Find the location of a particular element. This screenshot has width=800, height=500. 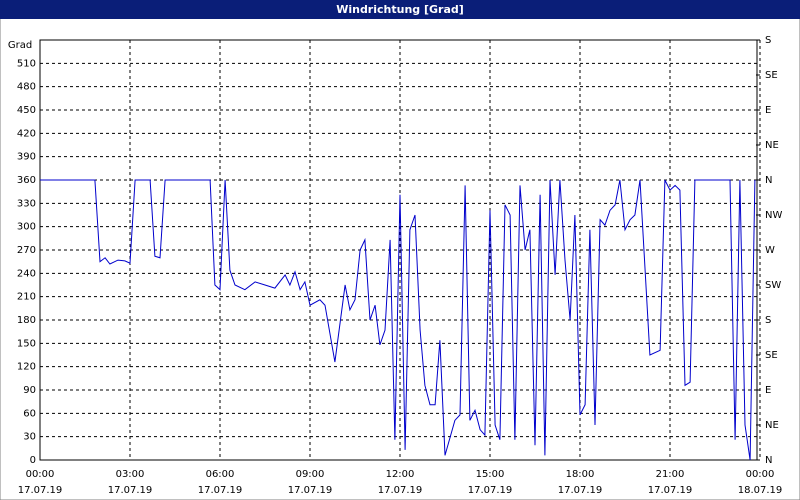

y-tick-label: 0 is located at coordinates (33, 460).